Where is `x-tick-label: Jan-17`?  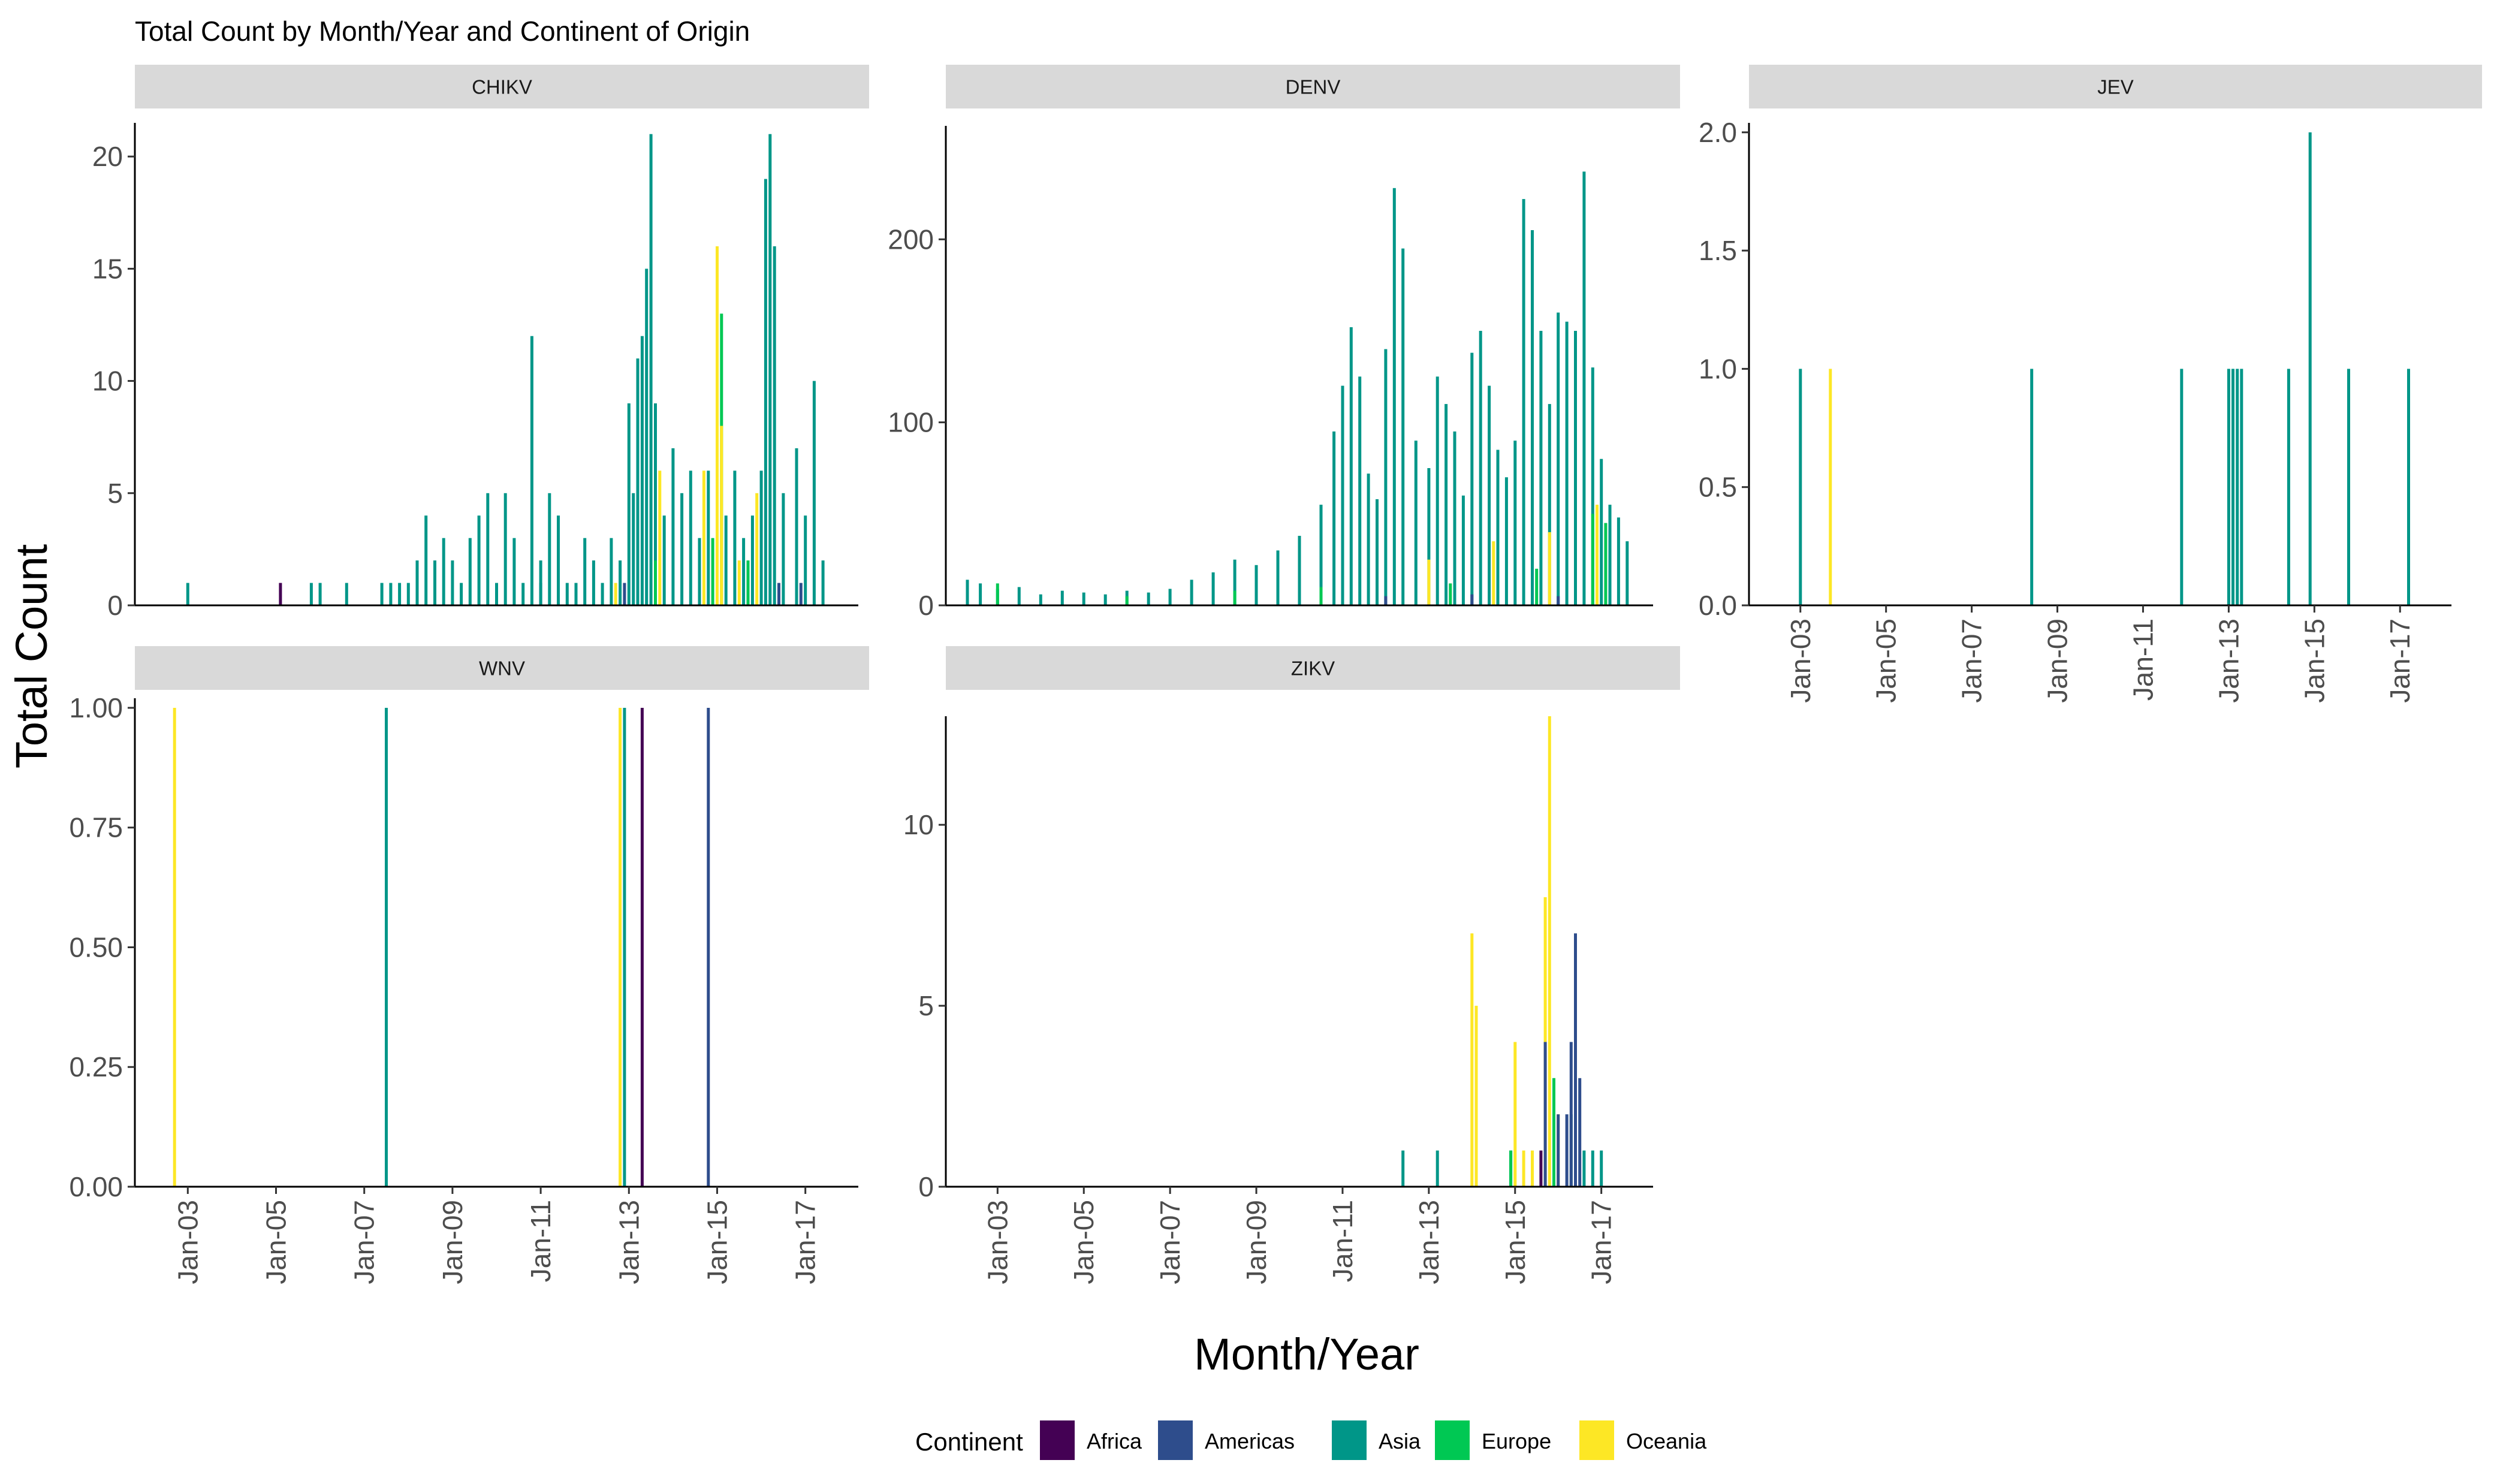
x-tick-label: Jan-17 is located at coordinates (806, 1242).